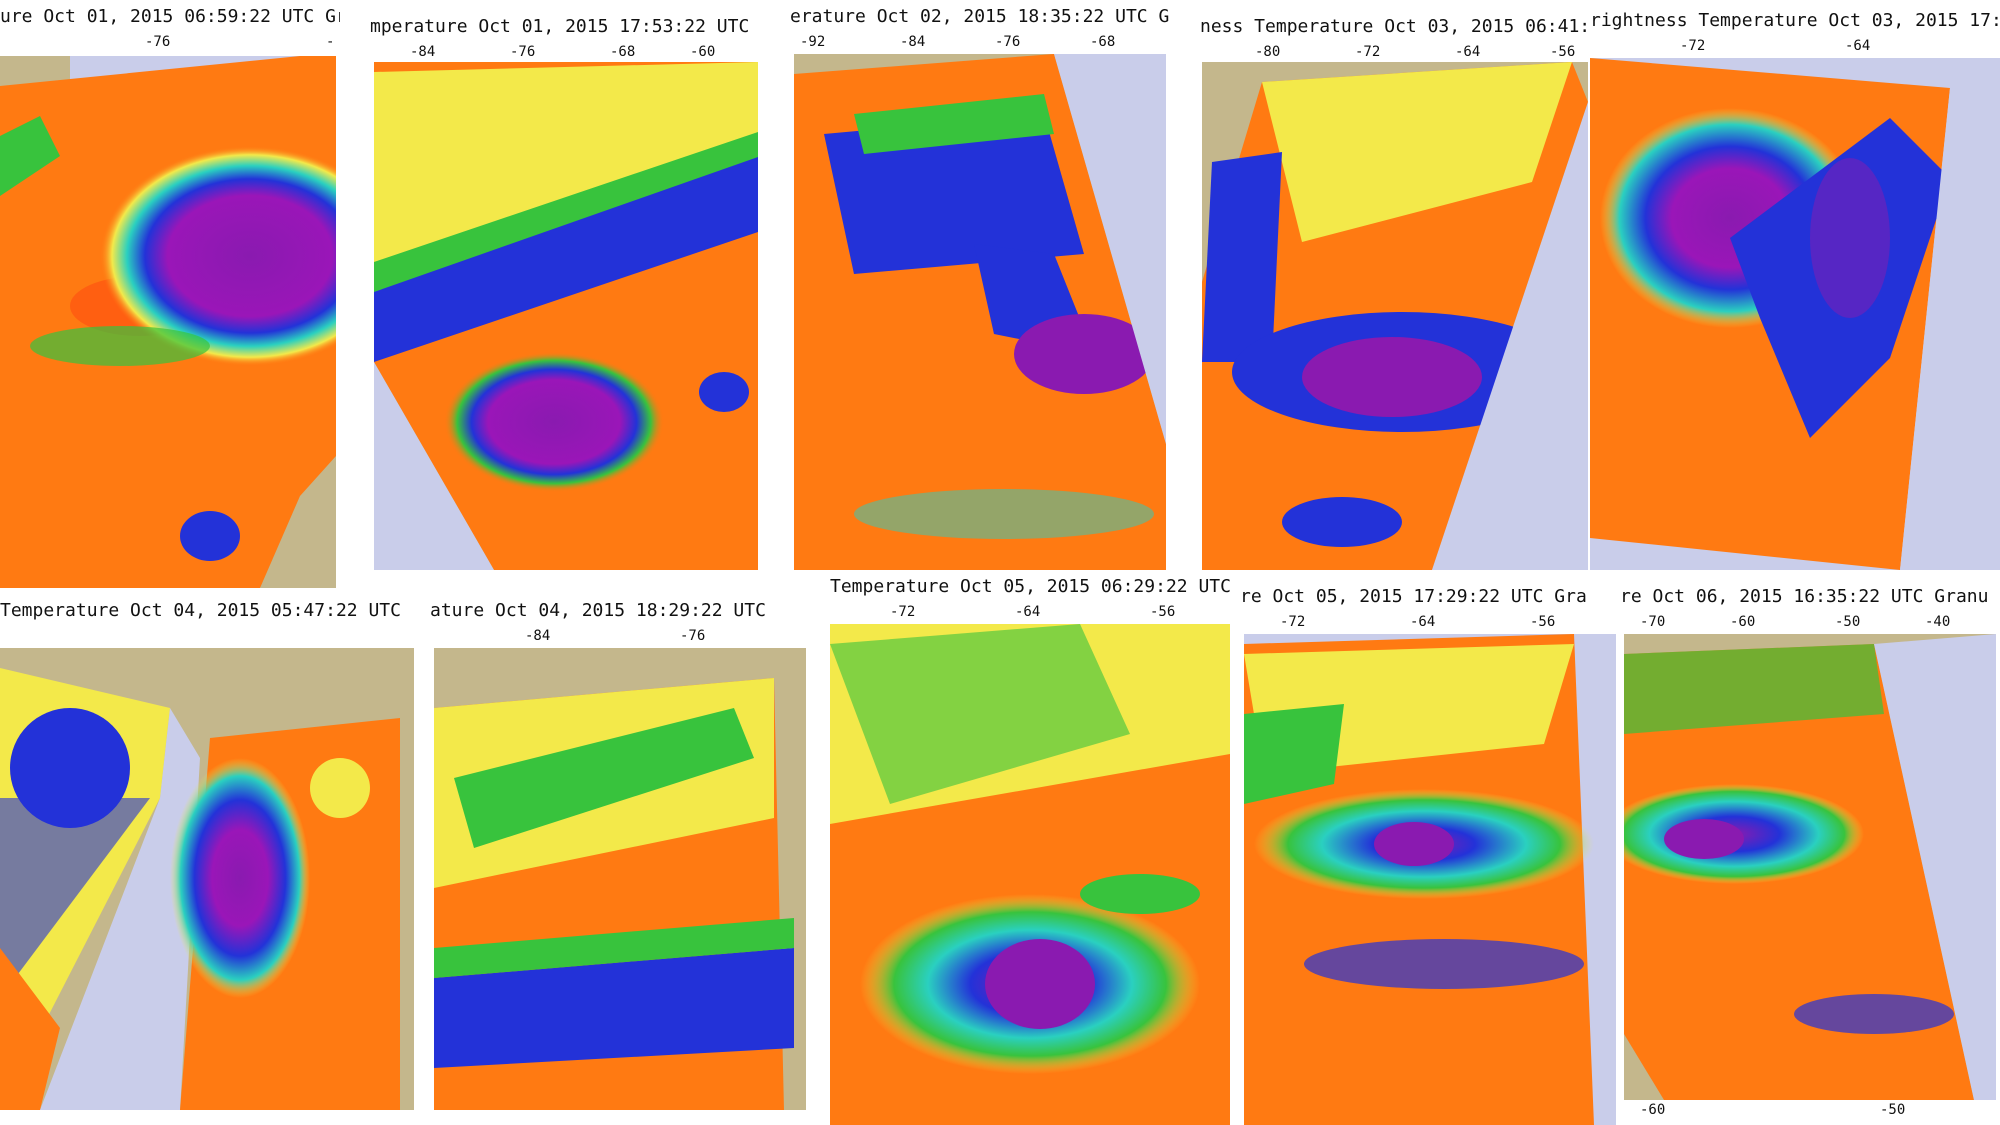  I want to click on lon-tick: -40, so click(1938, 622).